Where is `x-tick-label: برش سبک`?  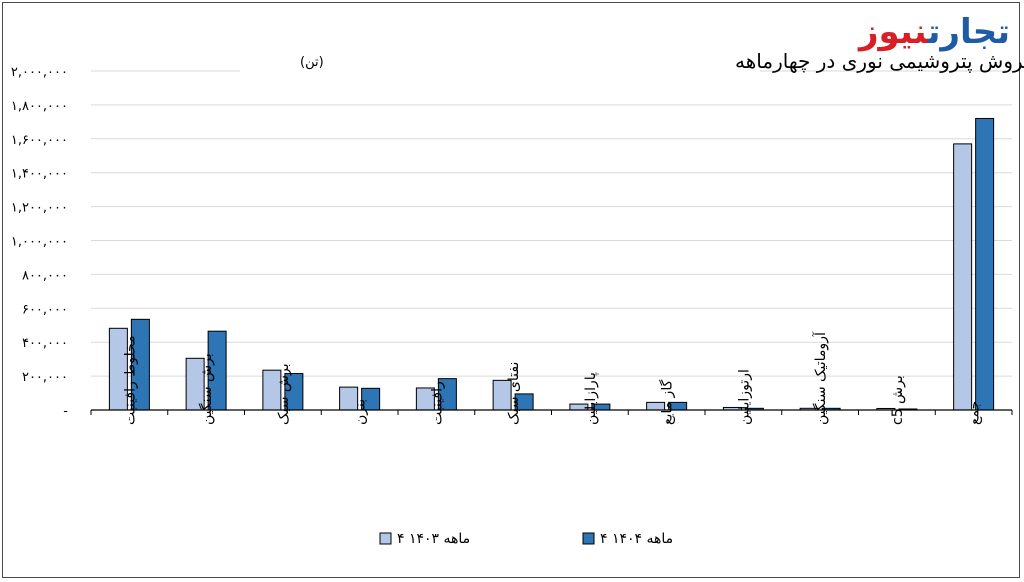
x-tick-label: برش سبک is located at coordinates (284, 394).